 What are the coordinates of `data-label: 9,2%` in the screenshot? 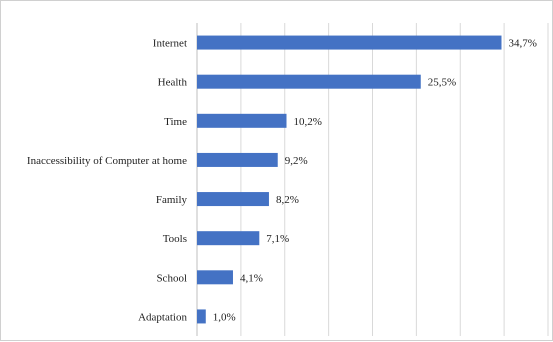 It's located at (296, 161).